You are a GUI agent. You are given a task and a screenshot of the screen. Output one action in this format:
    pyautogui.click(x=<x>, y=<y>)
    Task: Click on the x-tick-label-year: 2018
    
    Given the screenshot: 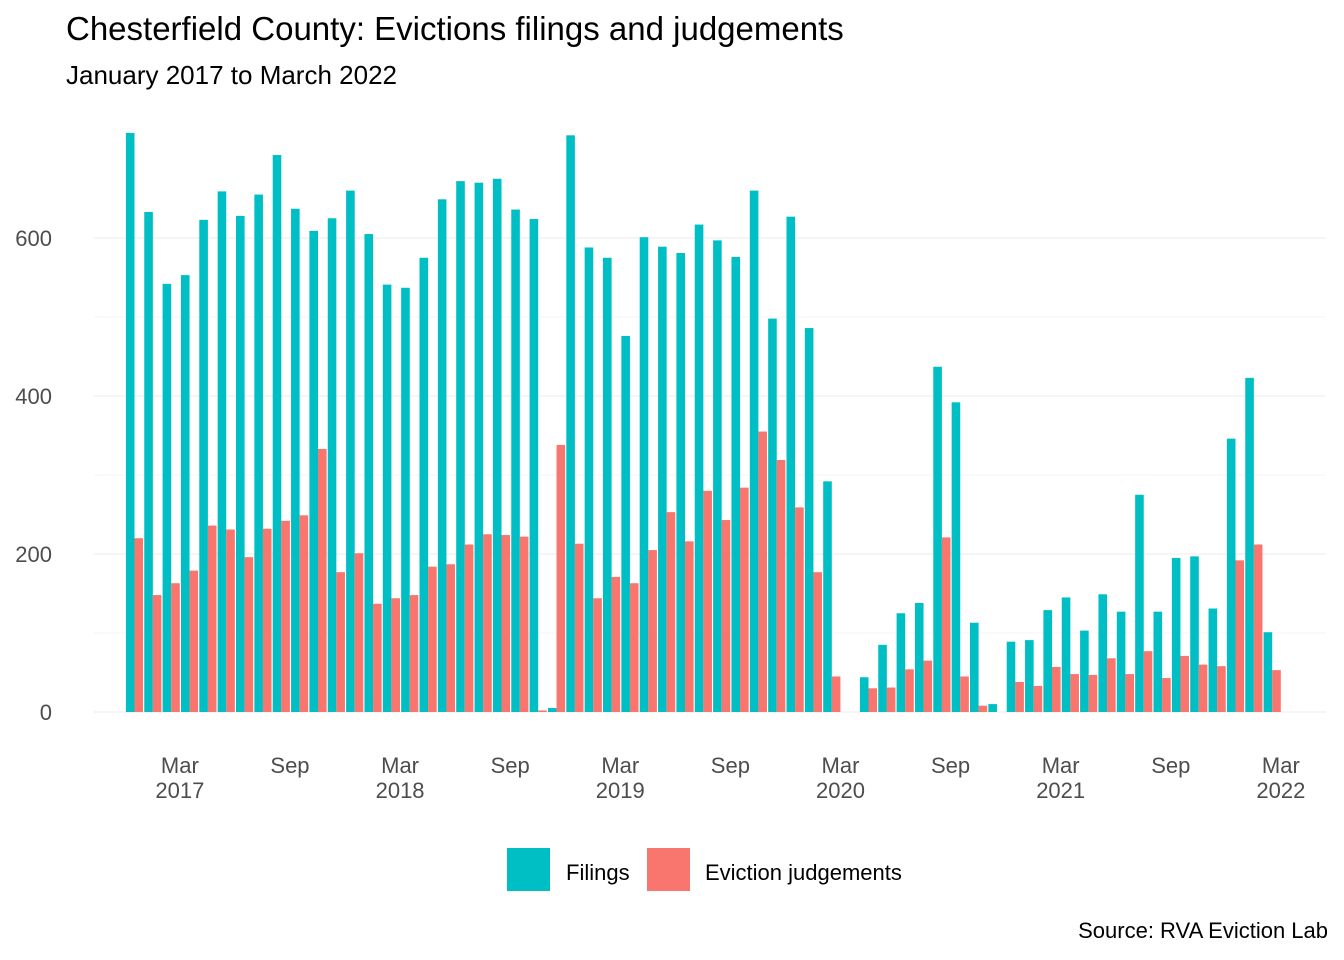 What is the action you would take?
    pyautogui.click(x=400, y=790)
    